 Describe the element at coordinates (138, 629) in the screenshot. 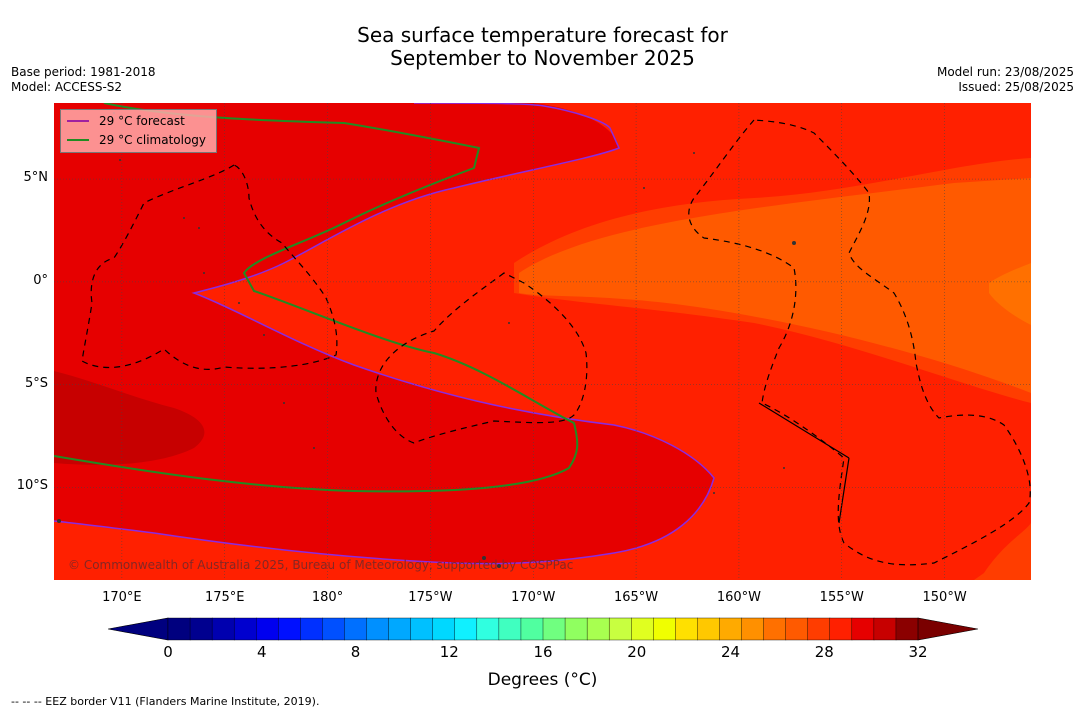

I see `colorbar-min-extension` at that location.